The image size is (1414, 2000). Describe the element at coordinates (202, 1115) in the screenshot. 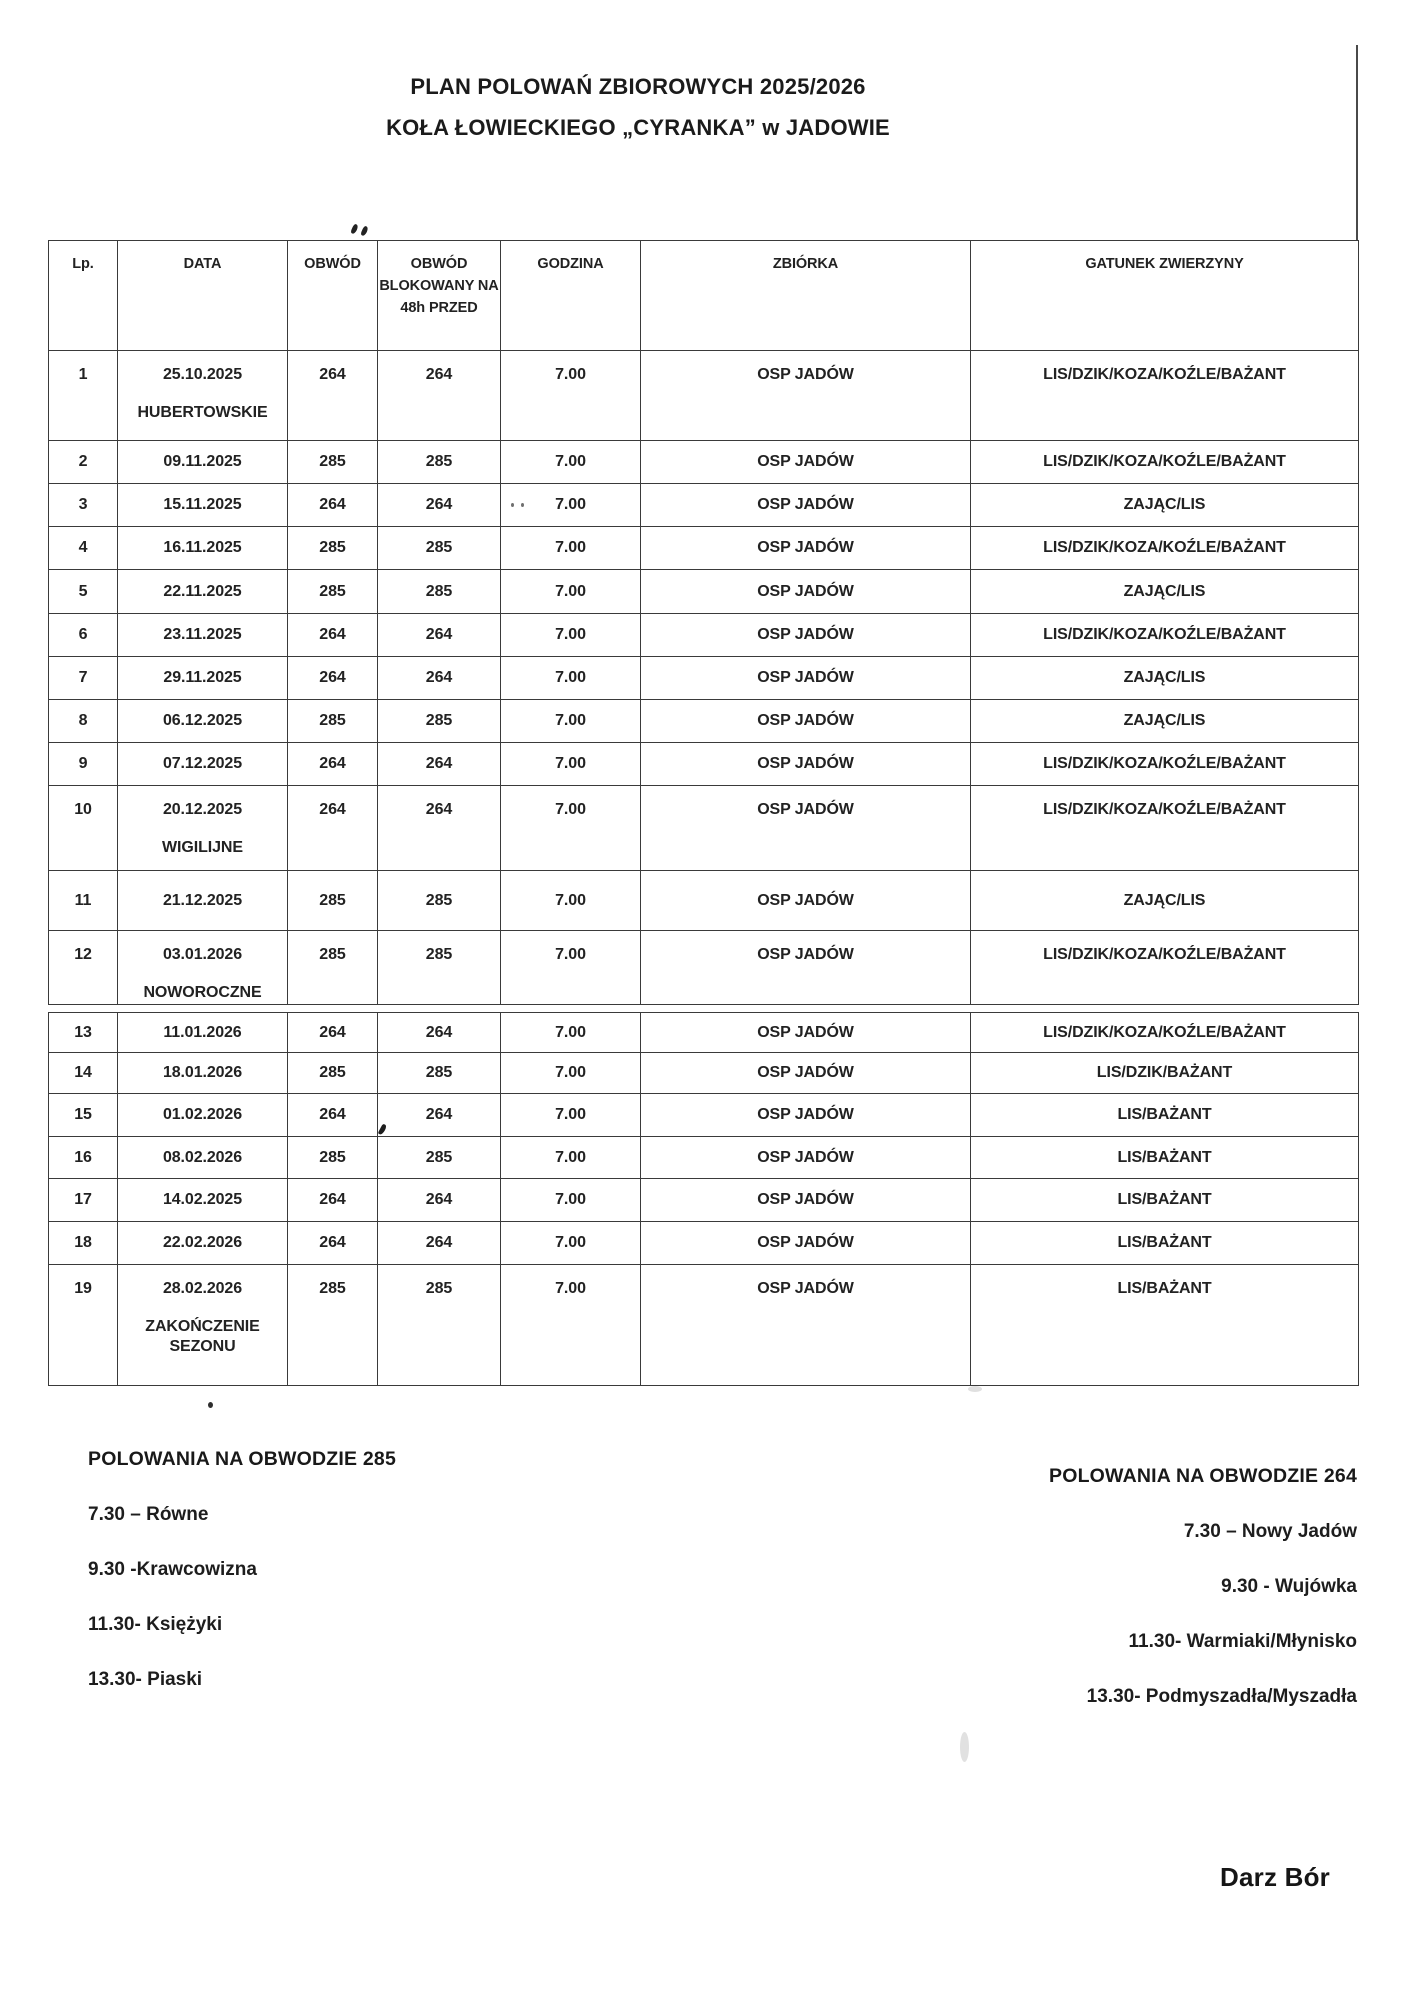

I see `cell-date: 01.02.2026` at that location.